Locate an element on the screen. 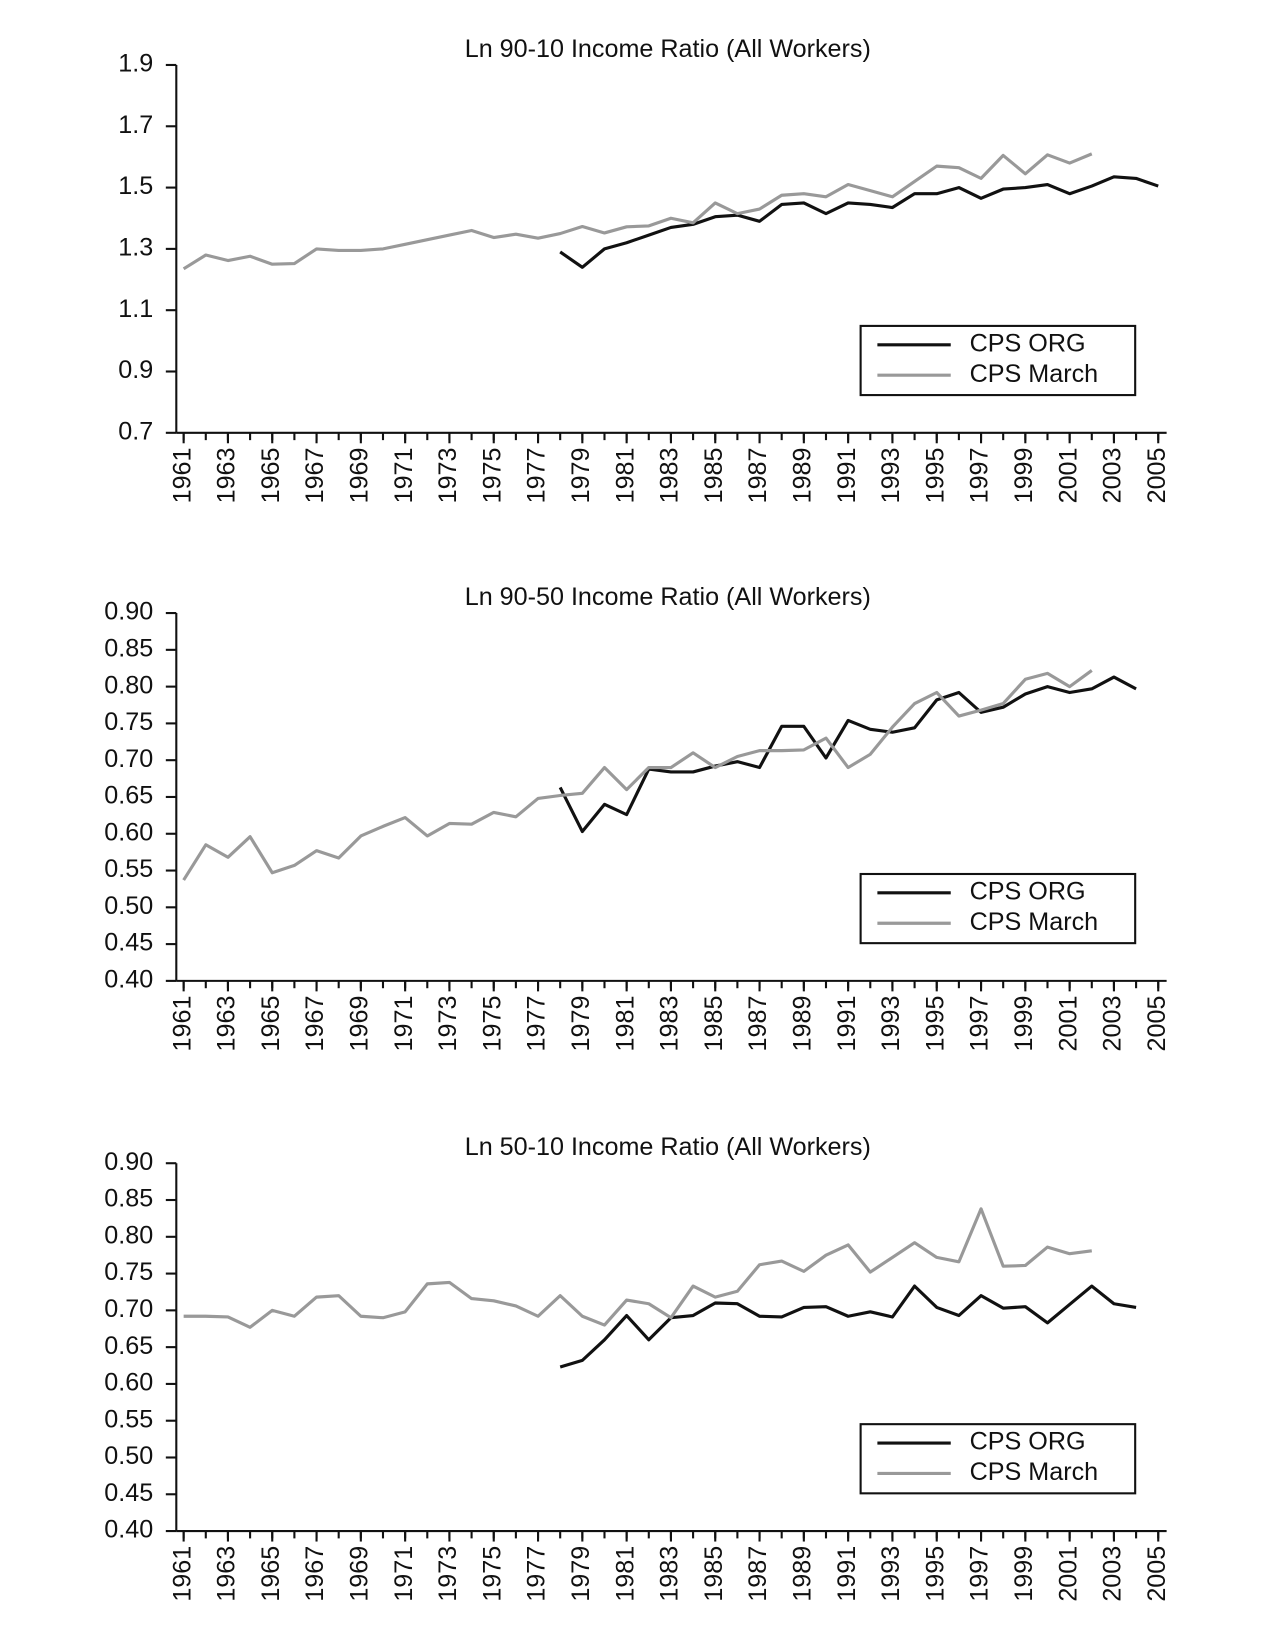  y-tick-label: 0.9 is located at coordinates (135, 370).